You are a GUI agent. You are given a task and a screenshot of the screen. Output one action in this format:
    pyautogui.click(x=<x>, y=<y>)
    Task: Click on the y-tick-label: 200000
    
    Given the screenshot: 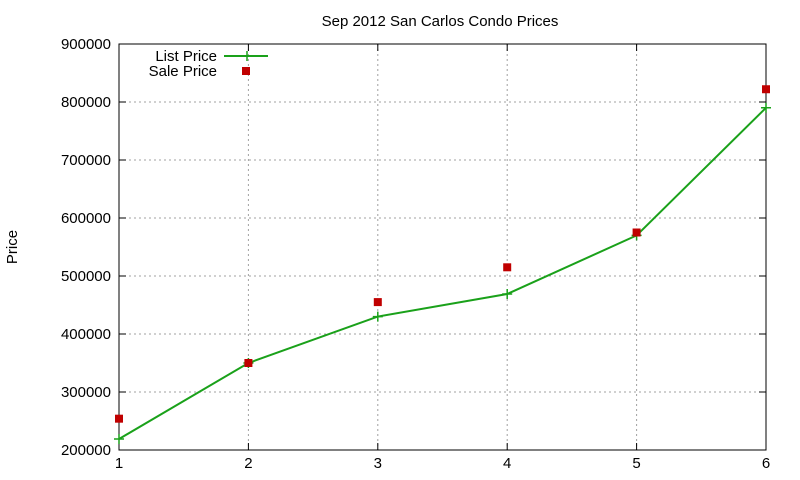 What is the action you would take?
    pyautogui.click(x=86, y=450)
    